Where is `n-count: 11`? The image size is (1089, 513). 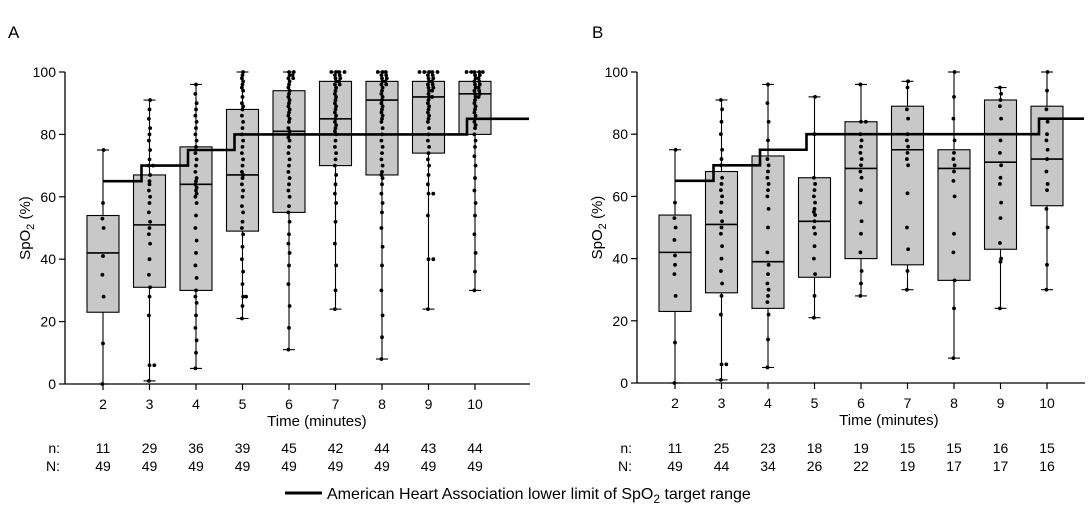 n-count: 11 is located at coordinates (675, 448).